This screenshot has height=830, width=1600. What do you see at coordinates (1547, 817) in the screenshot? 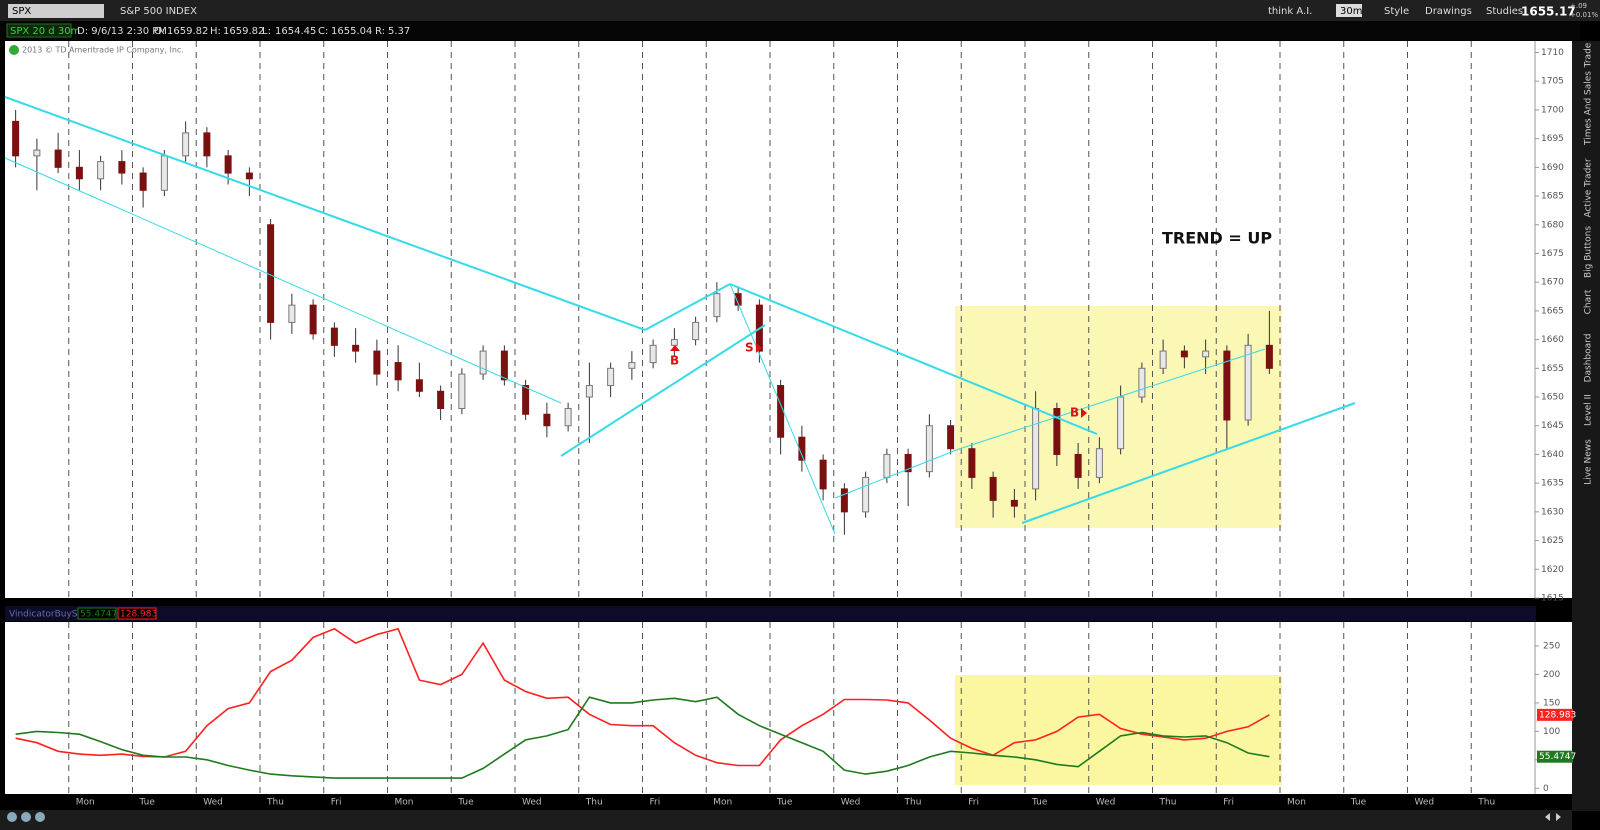
I see `scroll-left` at bounding box center [1547, 817].